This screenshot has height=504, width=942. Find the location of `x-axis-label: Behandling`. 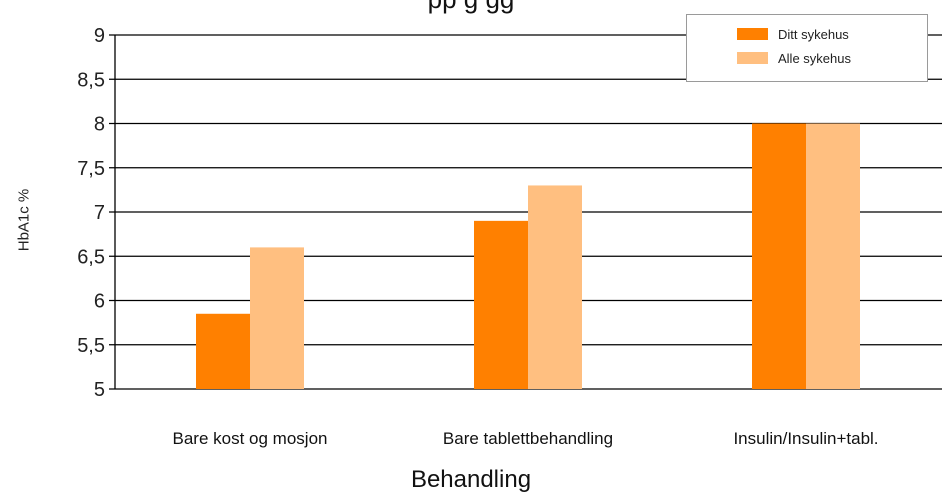

x-axis-label: Behandling is located at coordinates (471, 479).